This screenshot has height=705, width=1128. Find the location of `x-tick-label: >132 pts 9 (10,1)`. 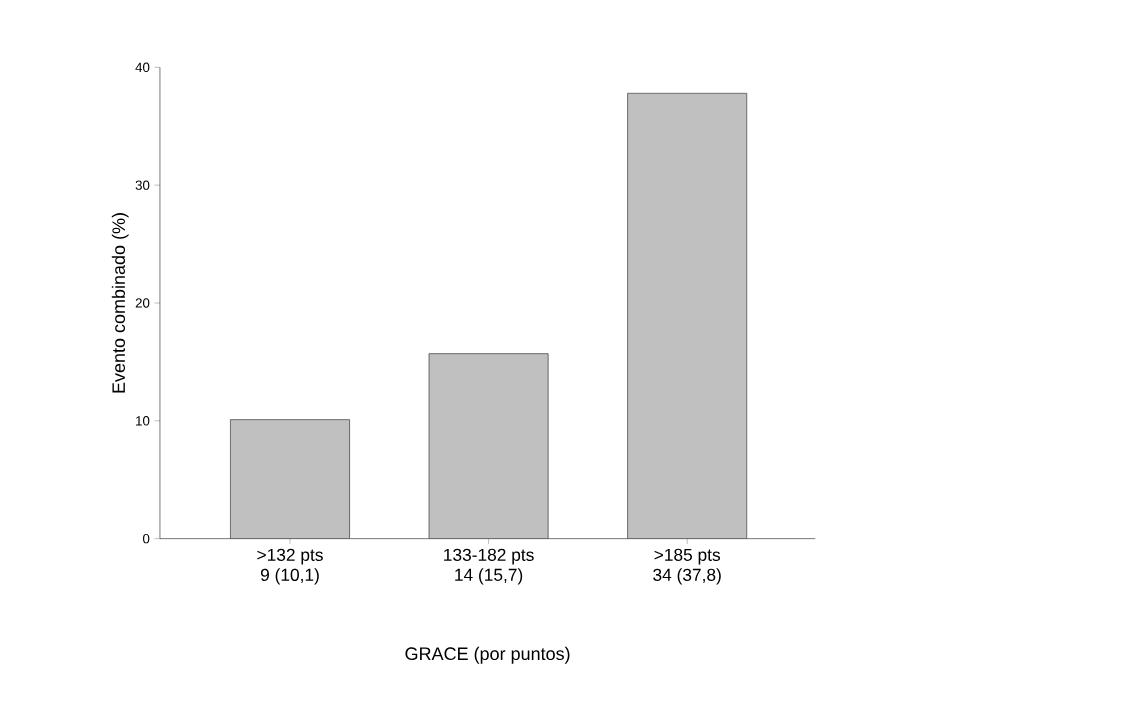

x-tick-label: >132 pts 9 (10,1) is located at coordinates (290, 566).